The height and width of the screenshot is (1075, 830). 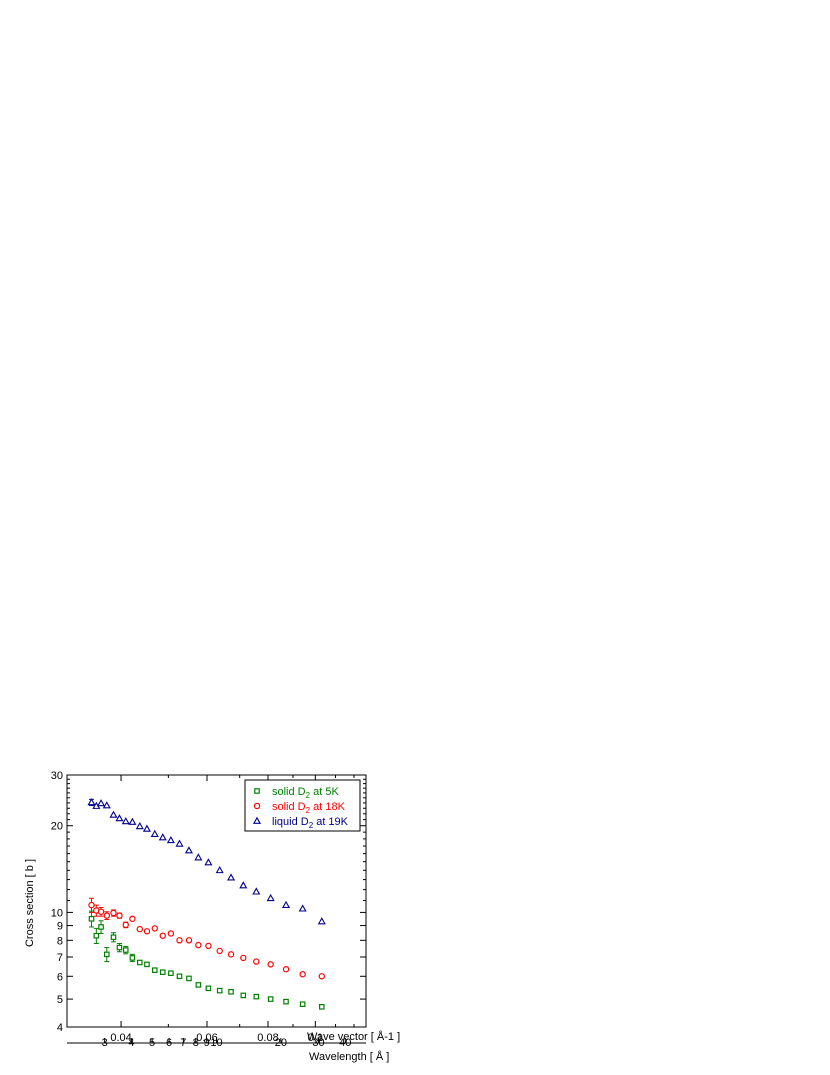 What do you see at coordinates (60, 1000) in the screenshot?
I see `y-tick-label: 5` at bounding box center [60, 1000].